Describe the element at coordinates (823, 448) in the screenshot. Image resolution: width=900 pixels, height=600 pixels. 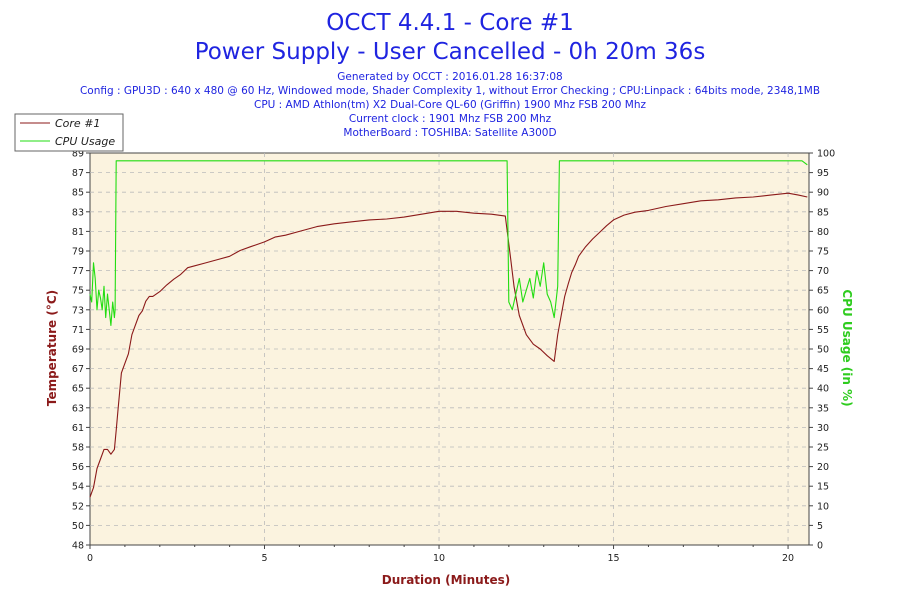
I see `tick-label-right: 25` at that location.